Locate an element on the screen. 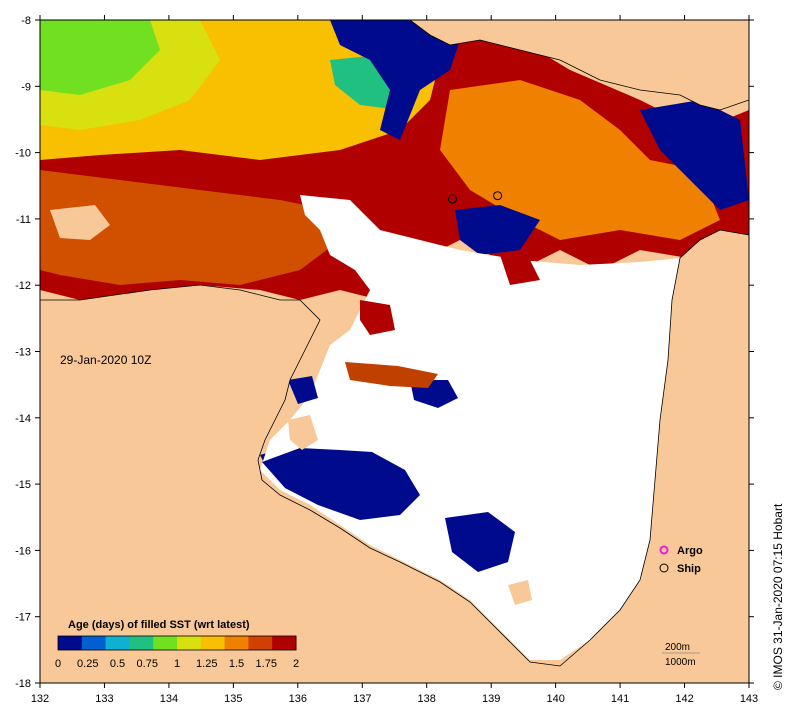 The image size is (791, 716). colorbar-tick-label: 0.25 is located at coordinates (87, 664).